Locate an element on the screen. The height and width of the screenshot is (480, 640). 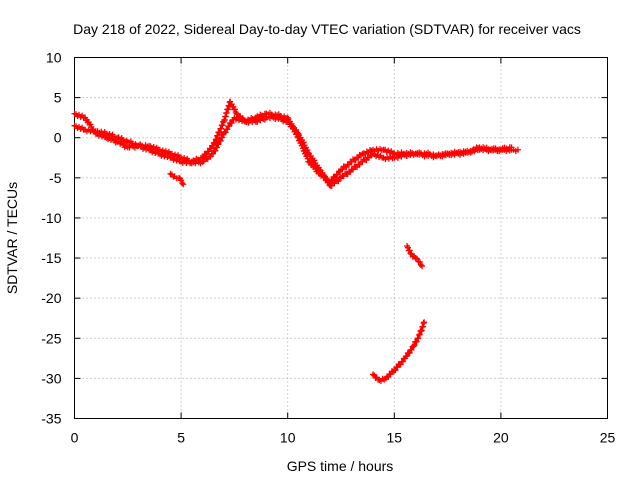
series-band-a is located at coordinates (296, 141).